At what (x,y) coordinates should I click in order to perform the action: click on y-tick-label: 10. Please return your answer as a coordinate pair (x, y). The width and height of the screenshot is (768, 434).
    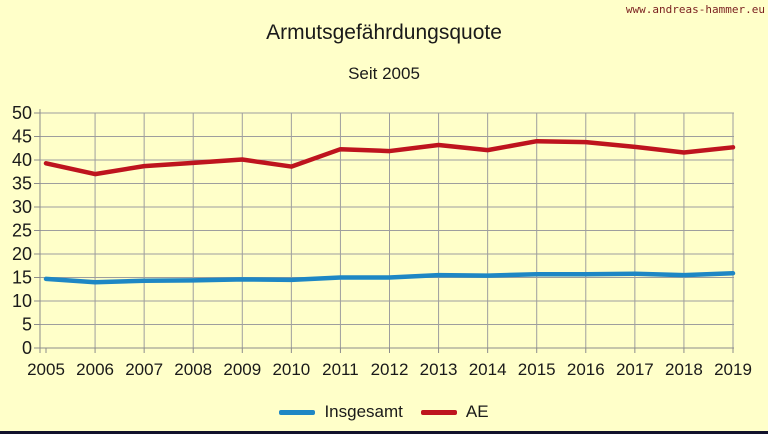
    Looking at the image, I should click on (22, 301).